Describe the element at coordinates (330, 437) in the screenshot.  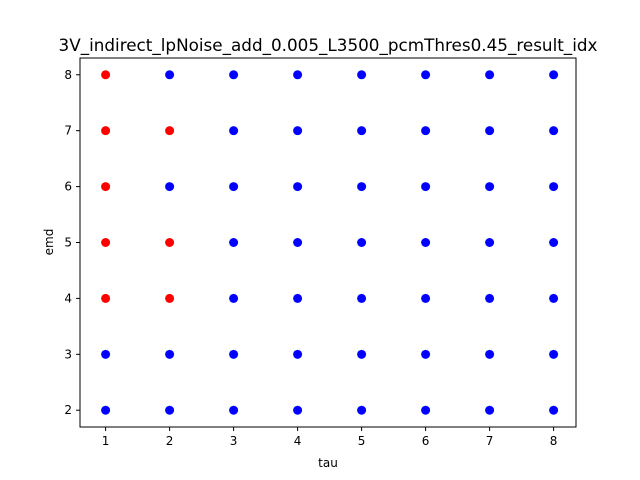
I see `x-axis: 1 2 3 4 5 6 7 8` at that location.